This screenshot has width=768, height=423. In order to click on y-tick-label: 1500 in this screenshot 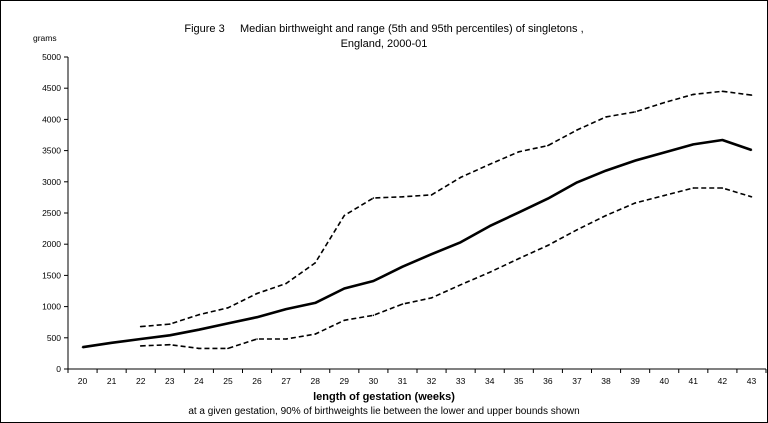, I will do `click(51, 275)`.